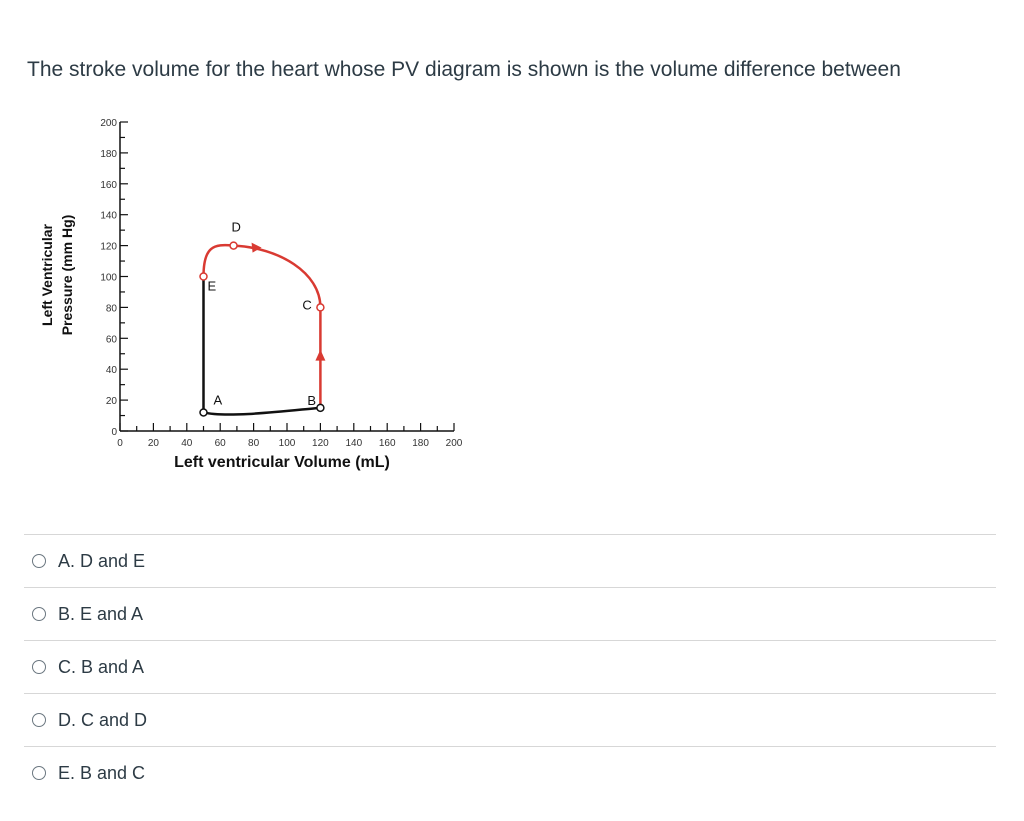 The image size is (1024, 821). Describe the element at coordinates (203, 412) in the screenshot. I see `point-a-marker` at that location.